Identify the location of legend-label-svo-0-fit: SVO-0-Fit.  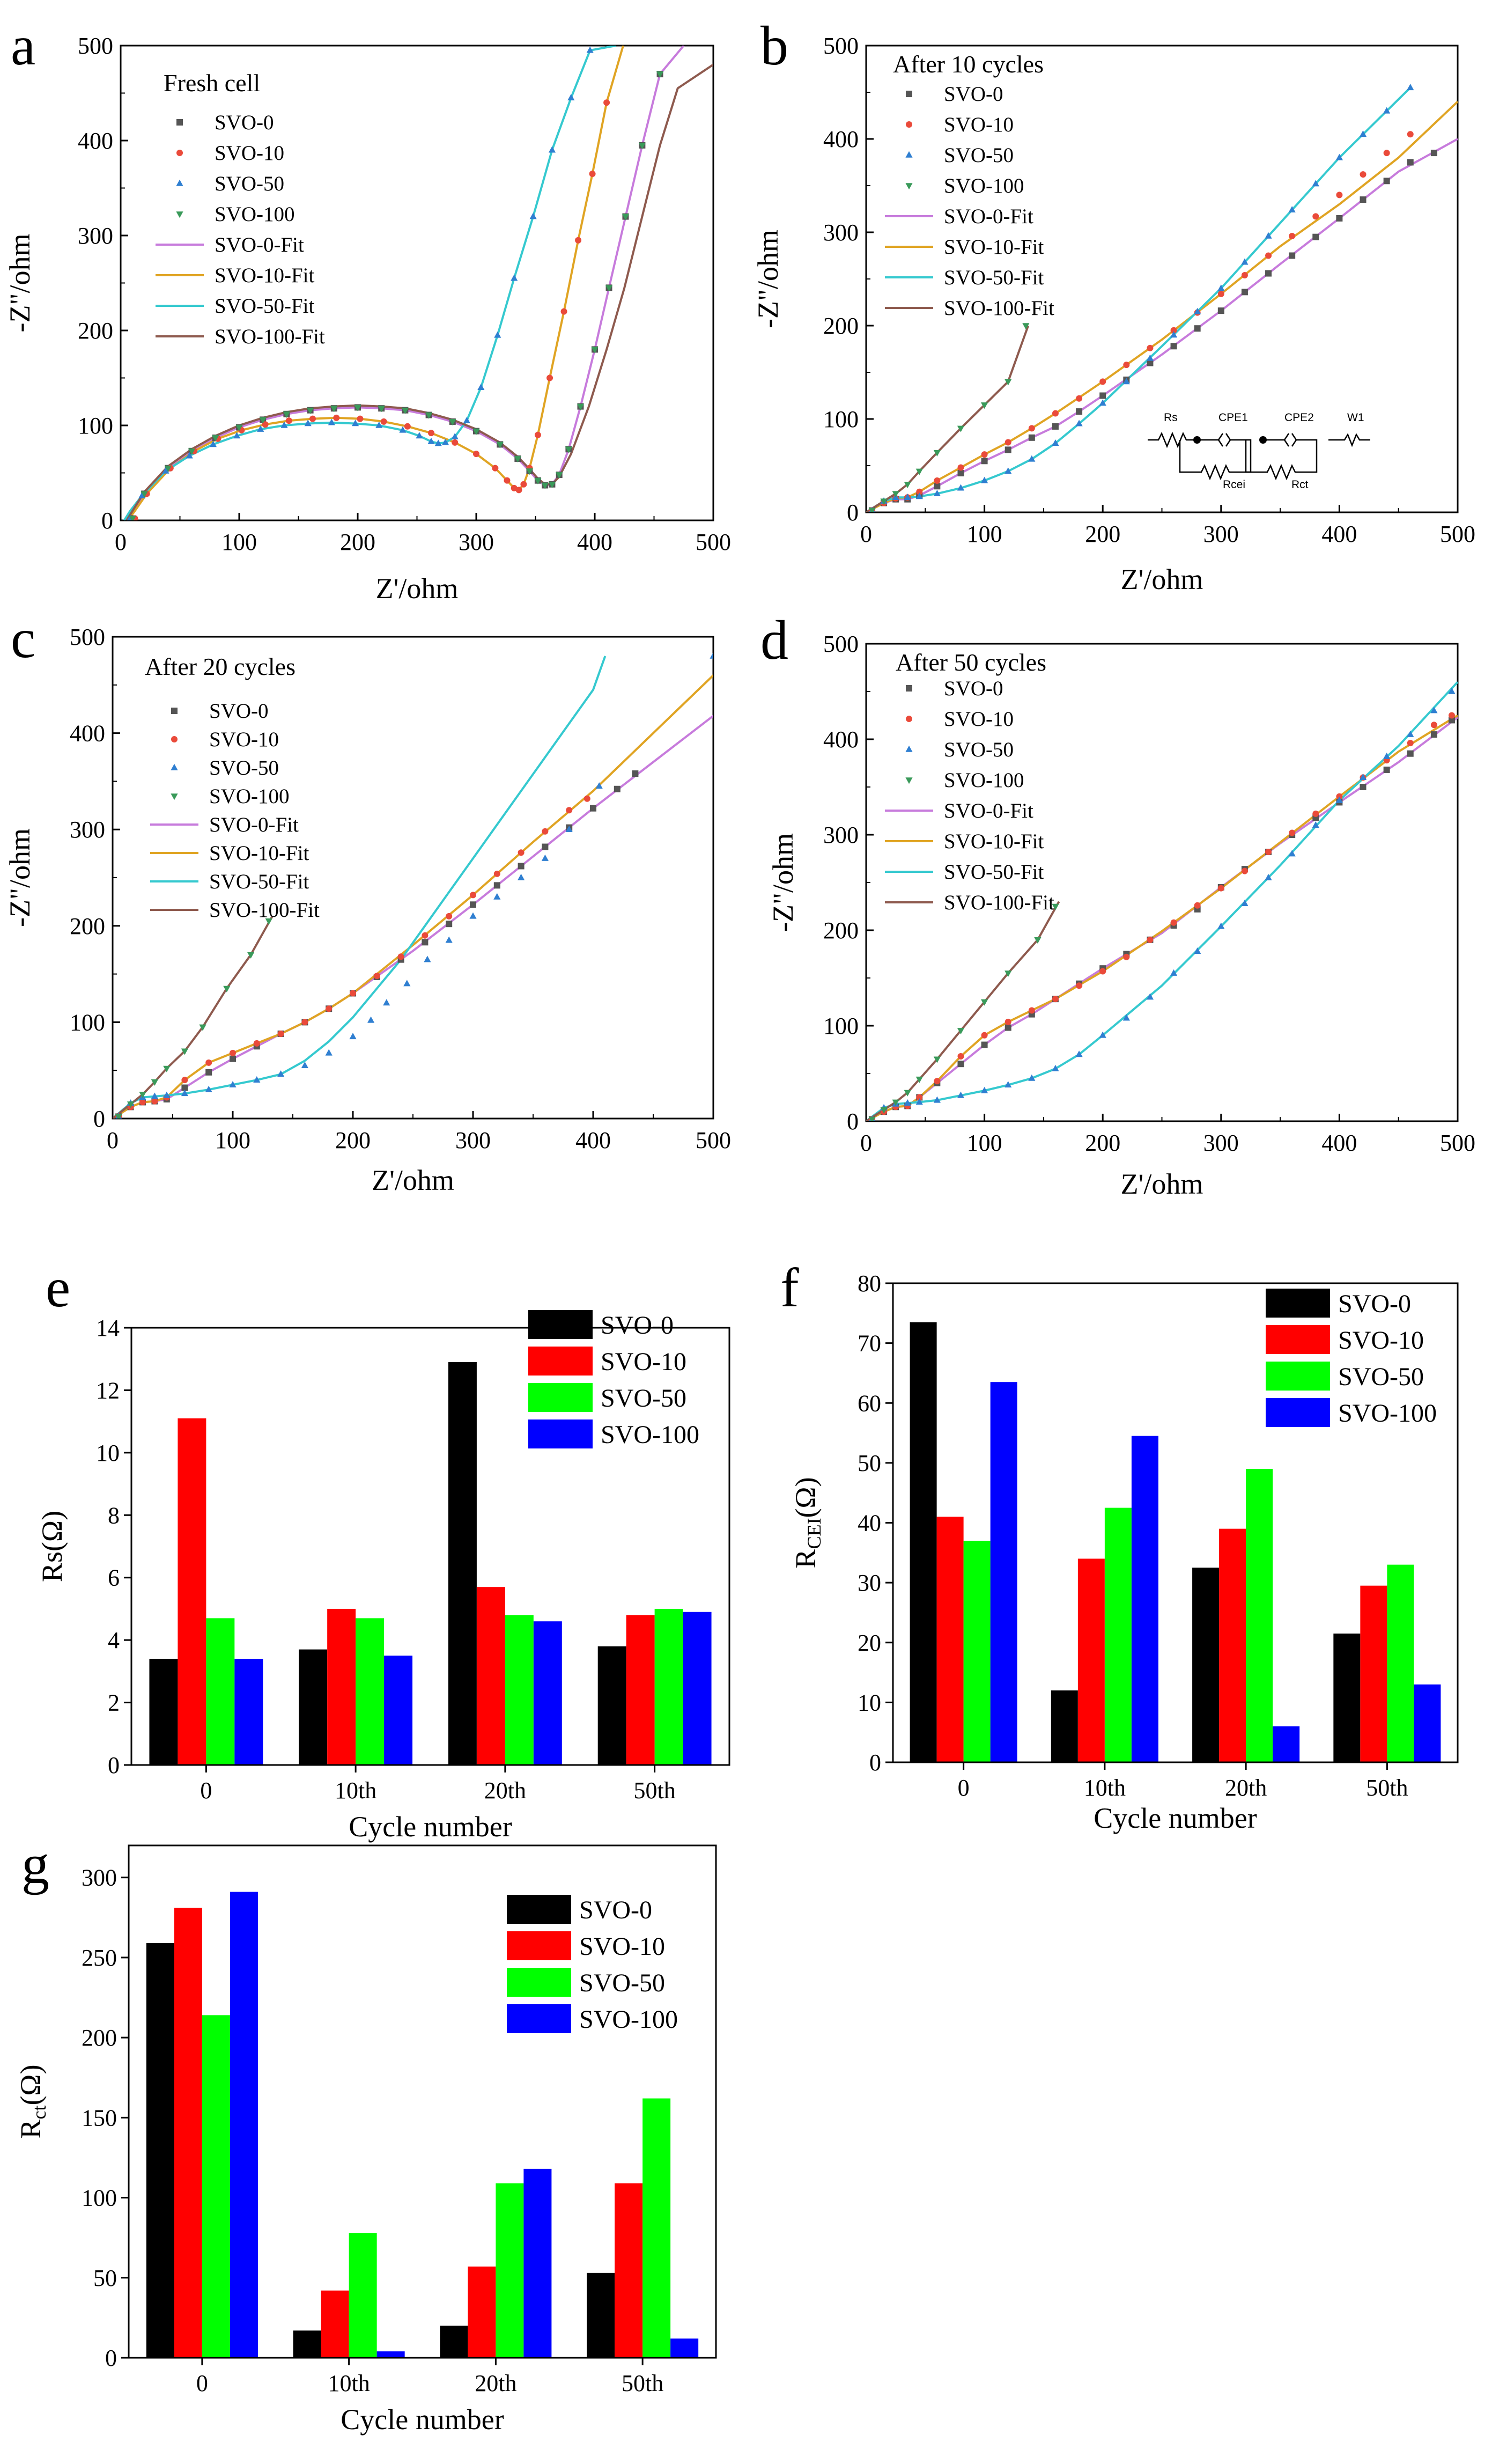
(259, 244).